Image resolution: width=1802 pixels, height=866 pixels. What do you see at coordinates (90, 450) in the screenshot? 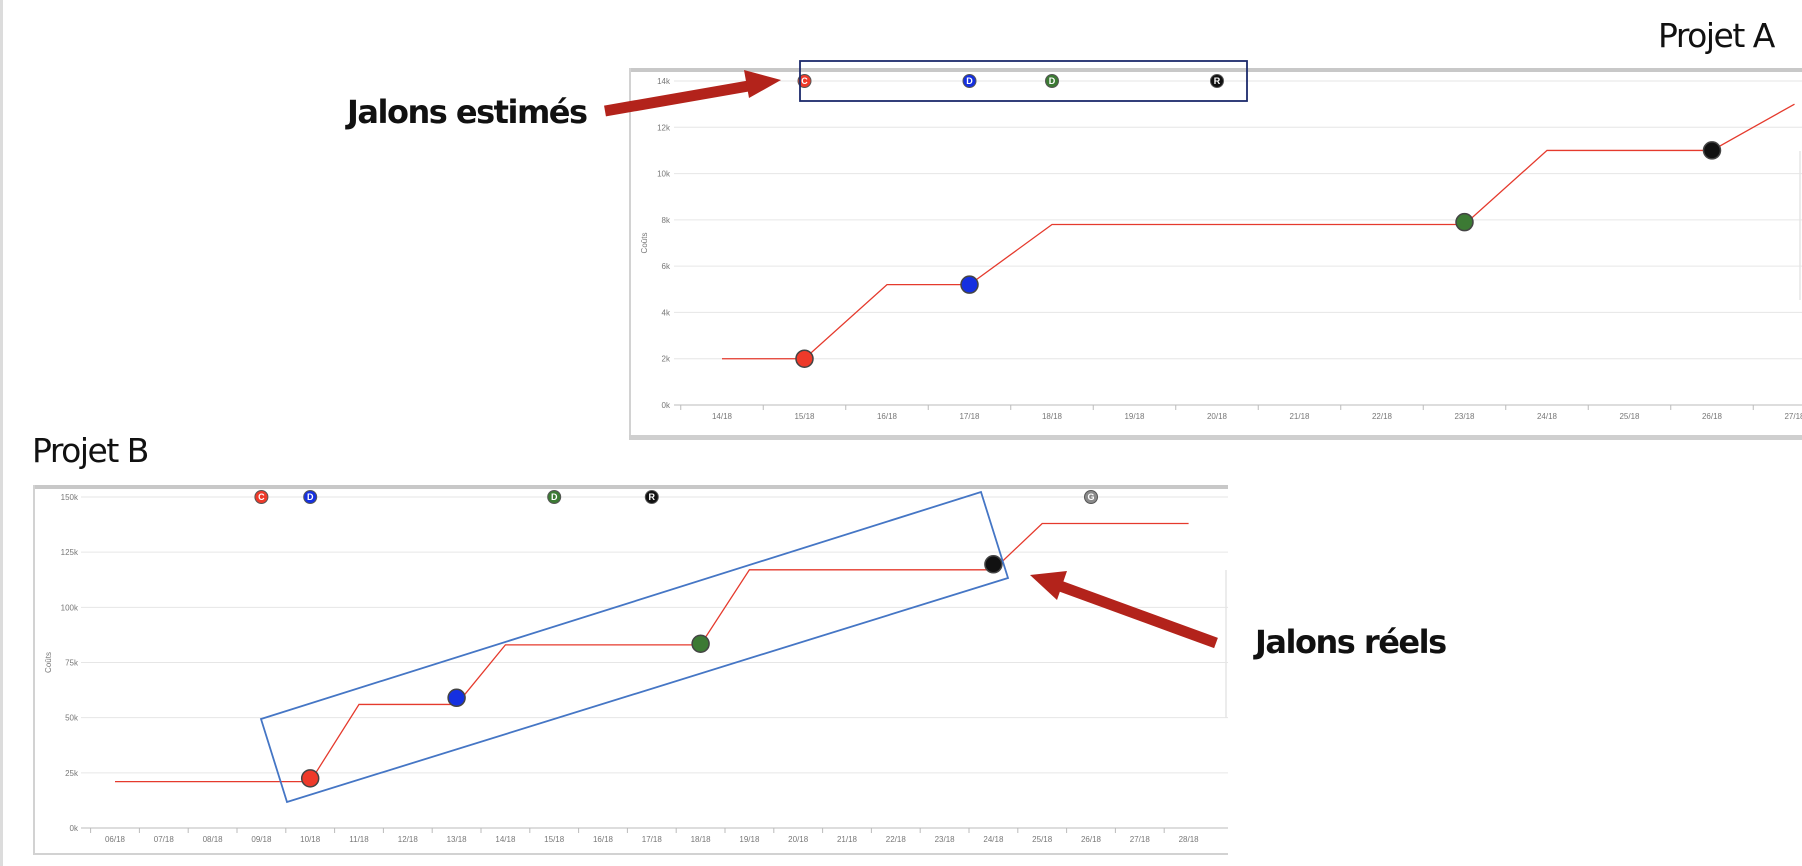
I see `project-b-title: Projet B` at bounding box center [90, 450].